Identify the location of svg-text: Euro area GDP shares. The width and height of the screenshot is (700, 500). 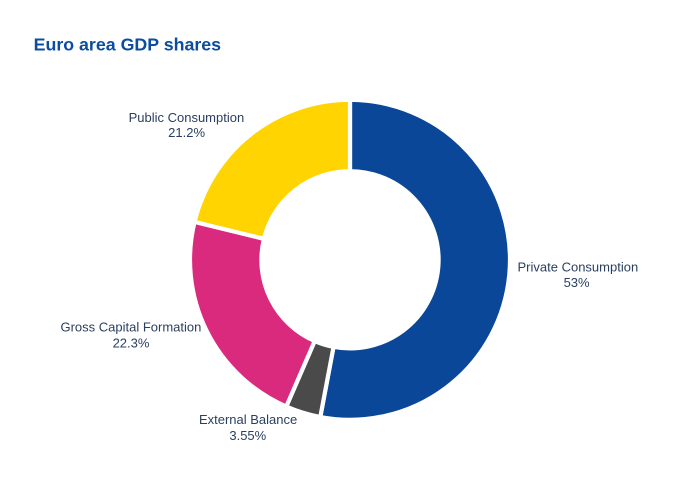
(128, 45).